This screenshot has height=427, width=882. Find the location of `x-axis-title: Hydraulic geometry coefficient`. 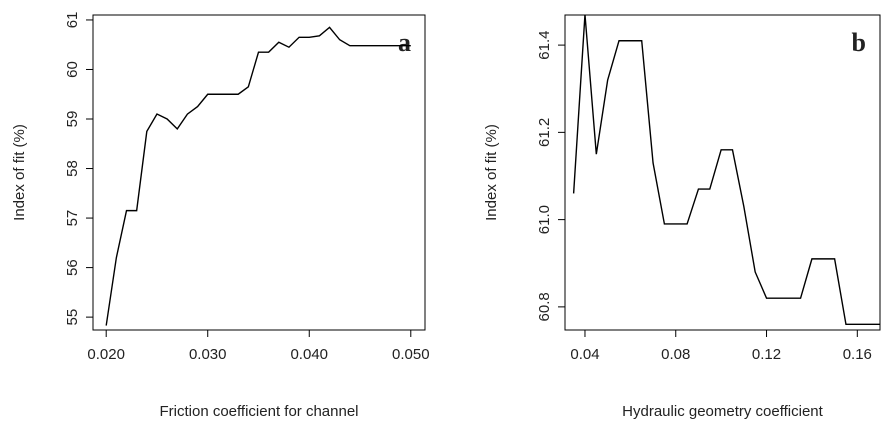

x-axis-title: Hydraulic geometry coefficient is located at coordinates (722, 411).